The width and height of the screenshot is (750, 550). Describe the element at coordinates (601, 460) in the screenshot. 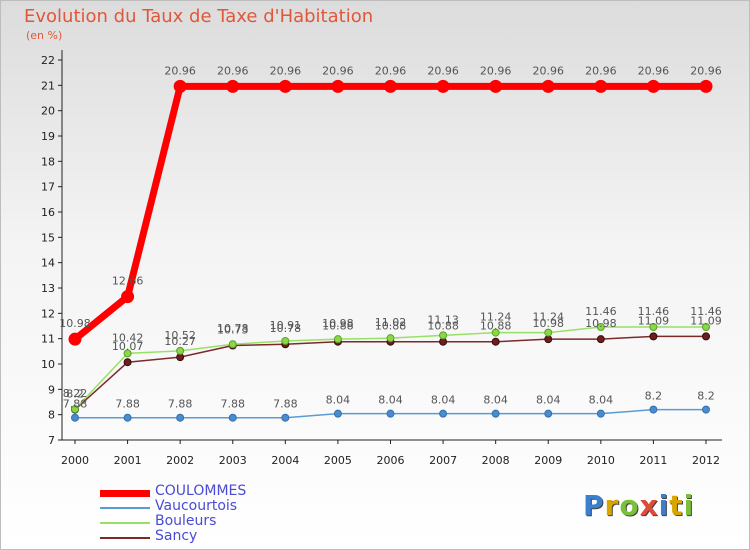

I see `x-tick-label: 2010` at that location.